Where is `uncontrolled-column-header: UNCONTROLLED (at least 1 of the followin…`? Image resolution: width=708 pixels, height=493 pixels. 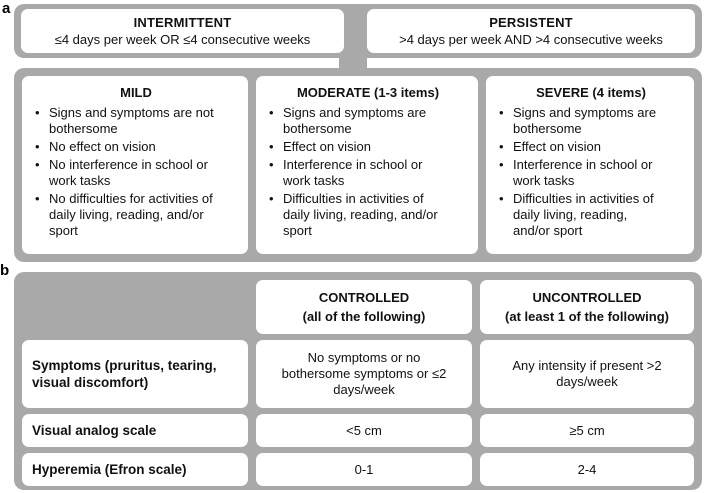 uncontrolled-column-header: UNCONTROLLED (at least 1 of the followin… is located at coordinates (587, 307).